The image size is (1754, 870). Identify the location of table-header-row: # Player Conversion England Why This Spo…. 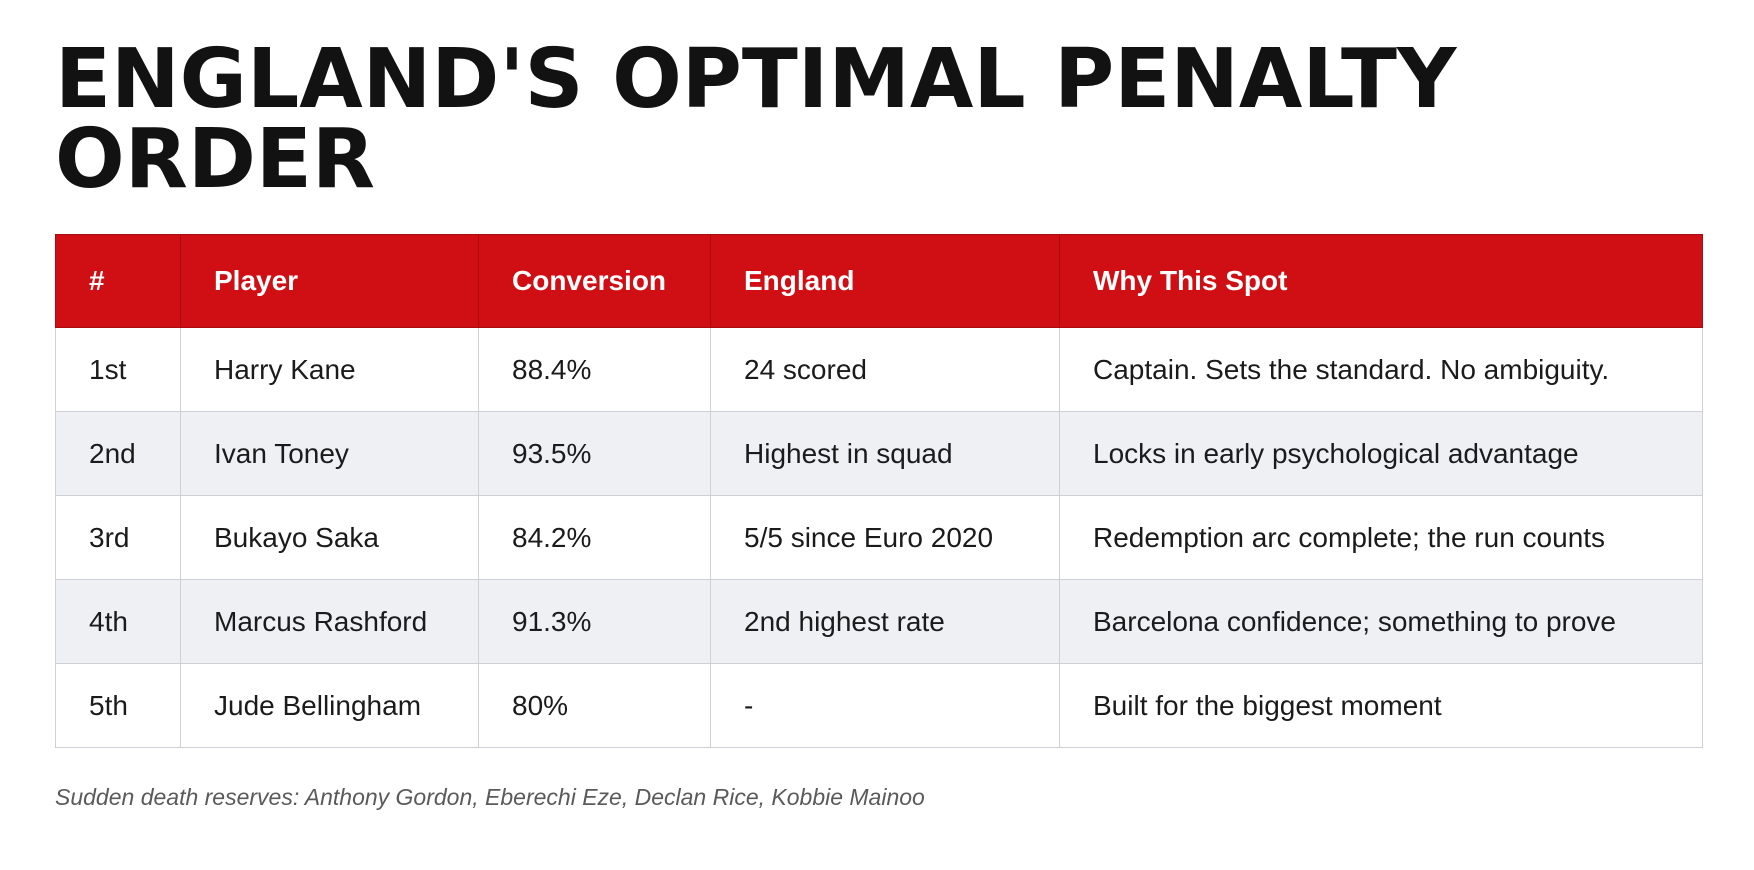
(879, 281).